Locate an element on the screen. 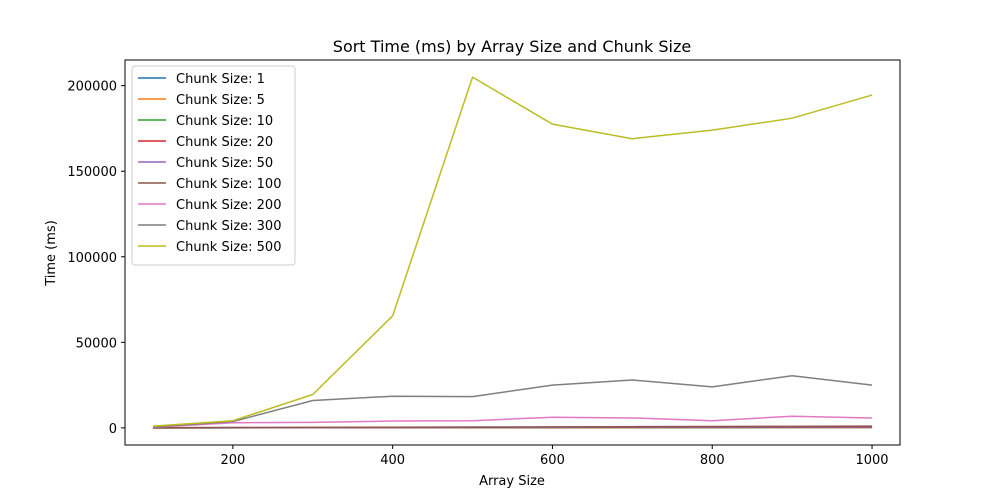 The image size is (1000, 504). x-axis-ticks: 200 400 600 800 1000 is located at coordinates (554, 456).